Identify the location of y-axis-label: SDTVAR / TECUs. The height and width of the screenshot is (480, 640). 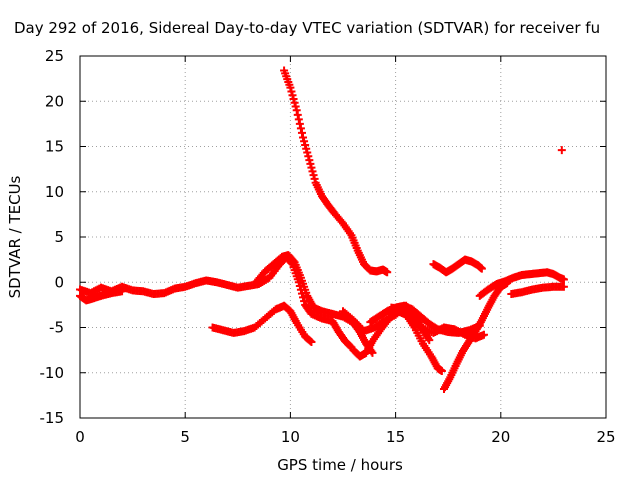
(15, 236).